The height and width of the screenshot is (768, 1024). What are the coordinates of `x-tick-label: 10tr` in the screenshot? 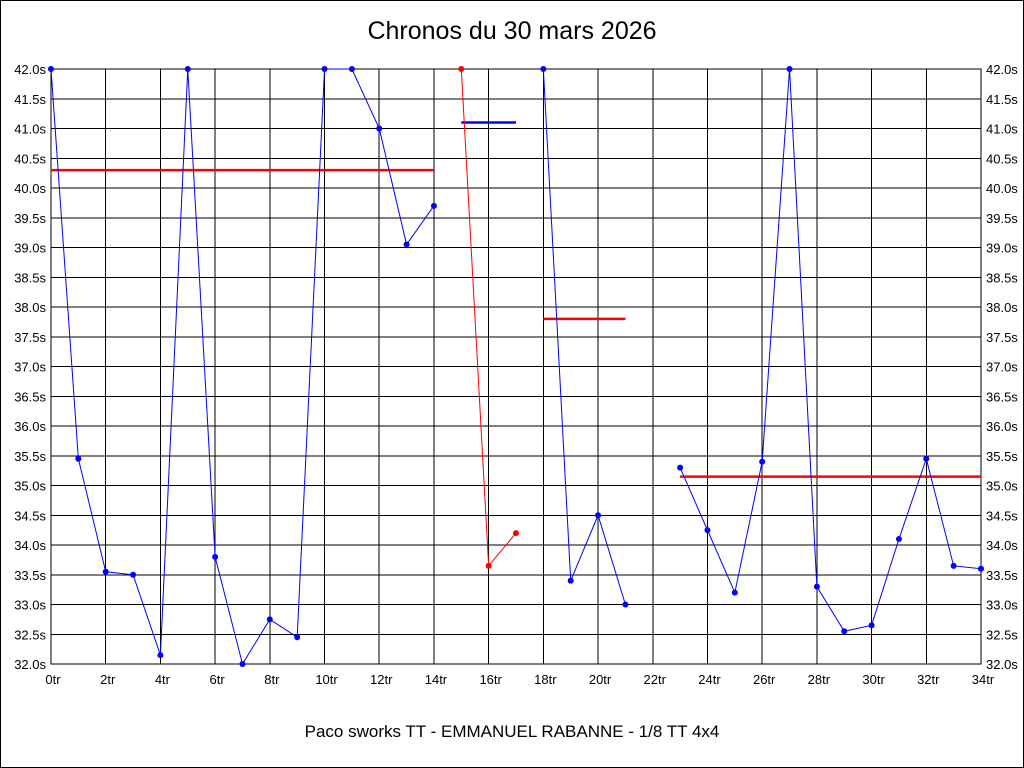 It's located at (326, 679).